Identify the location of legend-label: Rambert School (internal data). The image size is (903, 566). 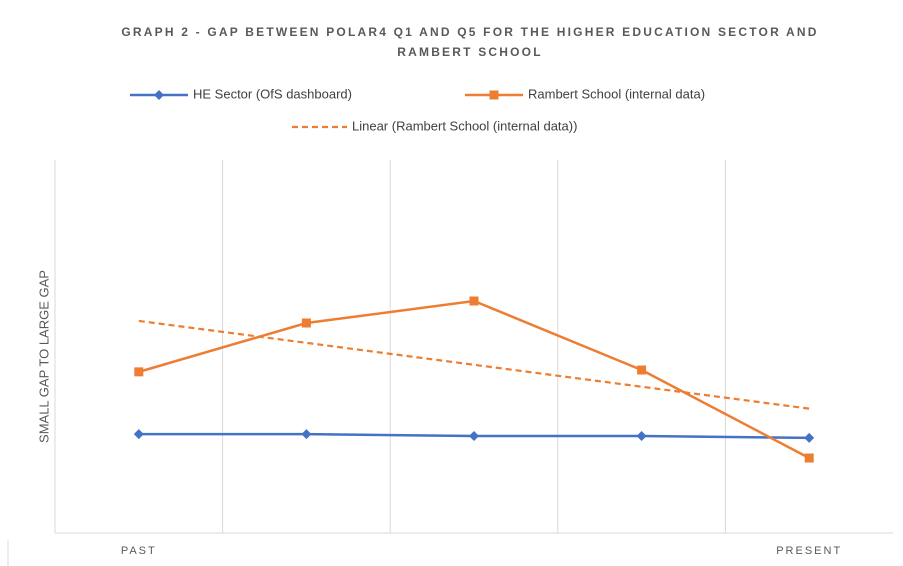
(616, 93).